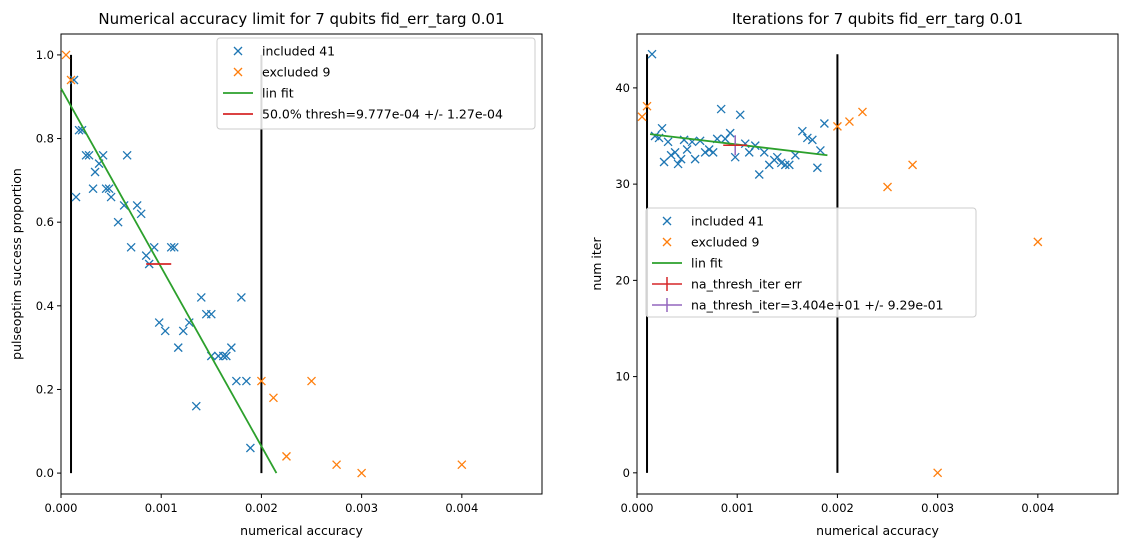 This screenshot has height=547, width=1132. I want to click on y-axis-label: pulseoptim success proportion, so click(16, 264).